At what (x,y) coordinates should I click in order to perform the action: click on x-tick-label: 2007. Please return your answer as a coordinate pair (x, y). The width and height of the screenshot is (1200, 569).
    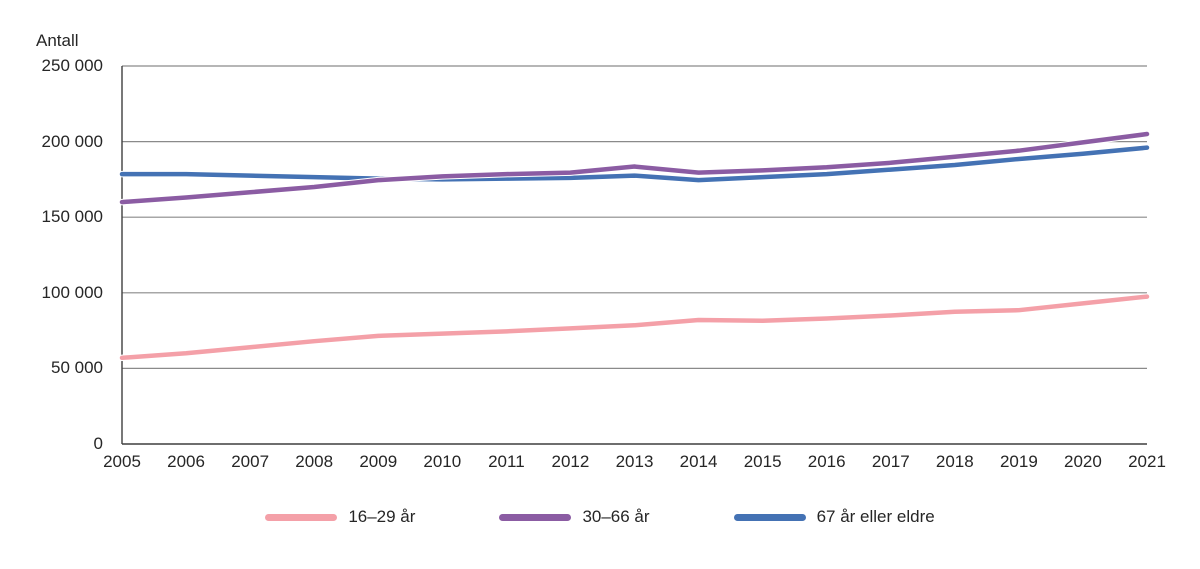
    Looking at the image, I should click on (250, 461).